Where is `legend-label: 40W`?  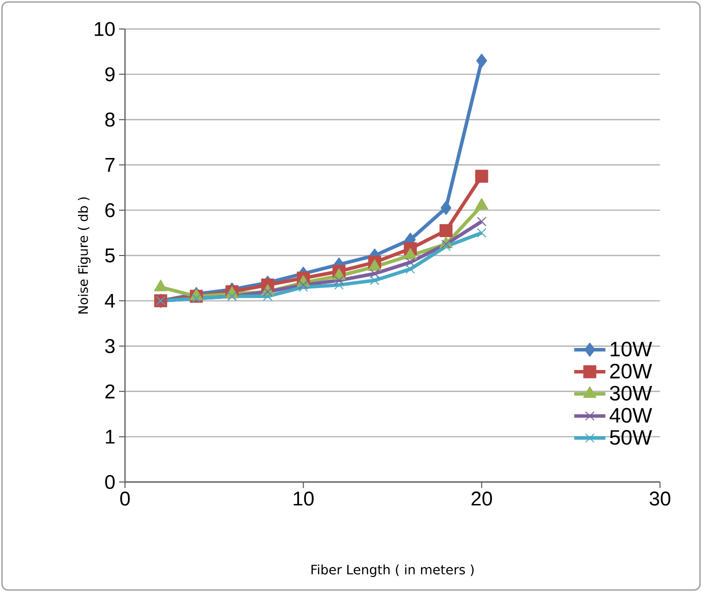 legend-label: 40W is located at coordinates (631, 415).